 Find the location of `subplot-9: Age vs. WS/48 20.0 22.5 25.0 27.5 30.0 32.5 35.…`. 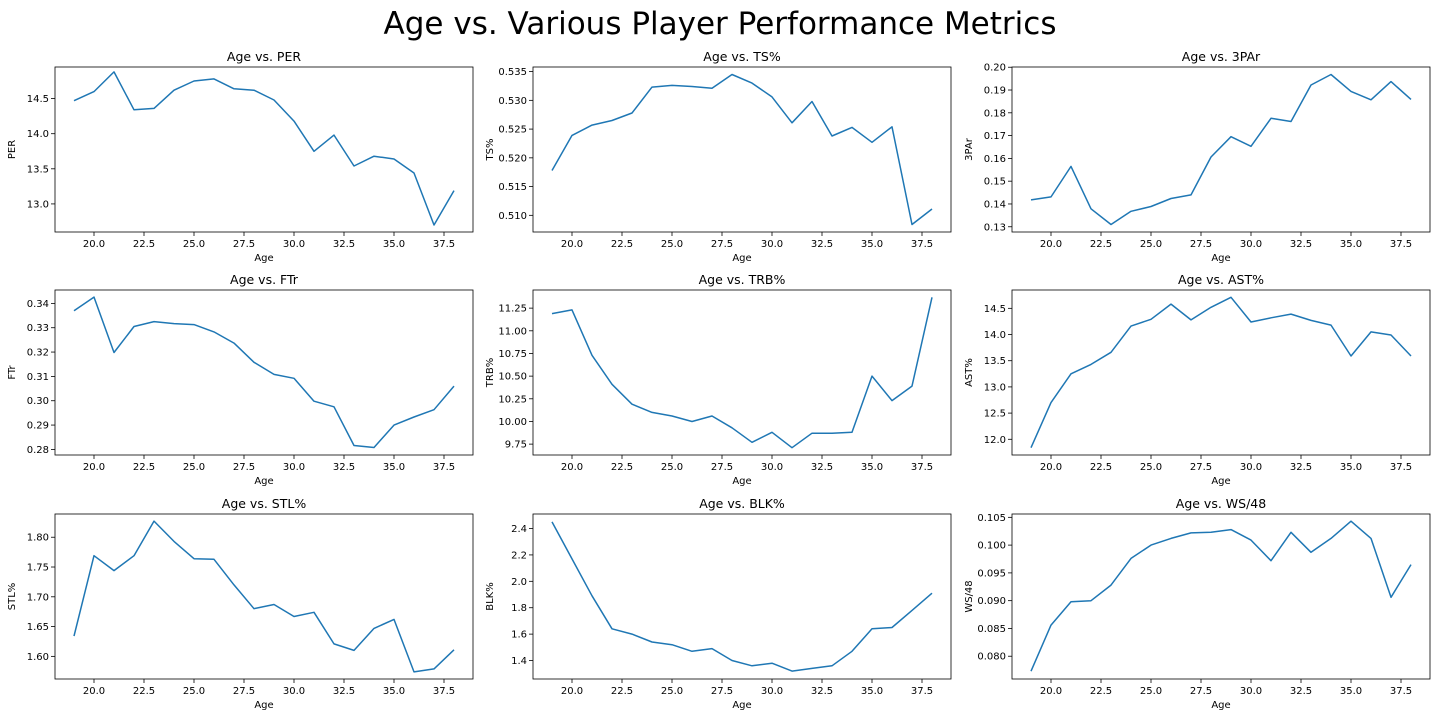

subplot-9: Age vs. WS/48 20.0 22.5 25.0 27.5 30.0 32.5 35.… is located at coordinates (1197, 603).